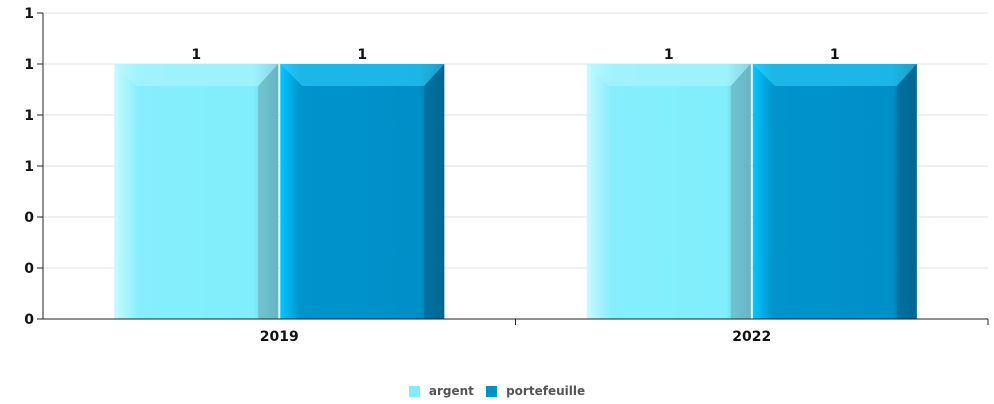  Describe the element at coordinates (515, 55) in the screenshot. I see `data-labels: 1 1 1 1` at that location.